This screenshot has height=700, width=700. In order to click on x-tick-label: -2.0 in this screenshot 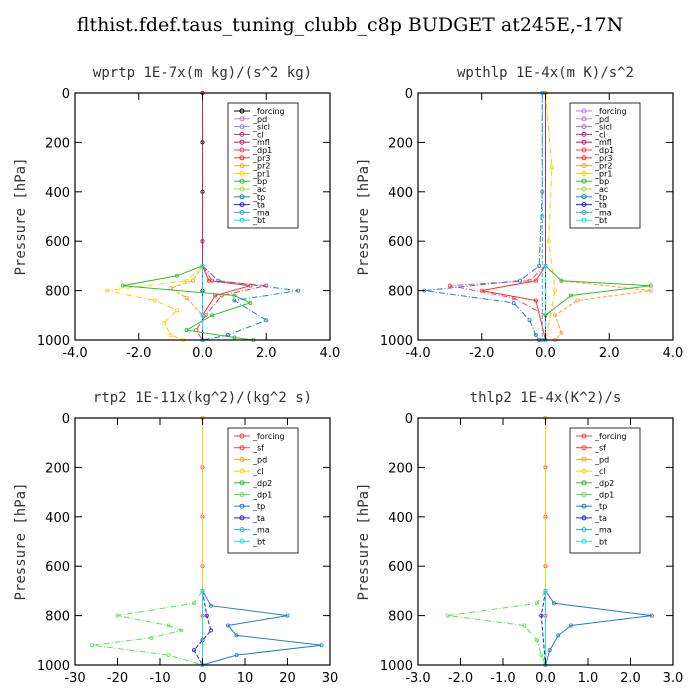, I will do `click(138, 353)`.